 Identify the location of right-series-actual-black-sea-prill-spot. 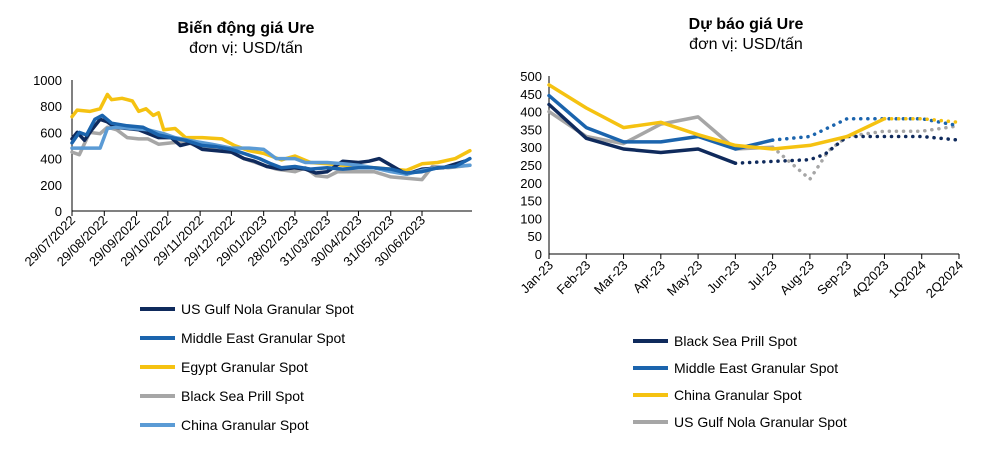
(642, 133).